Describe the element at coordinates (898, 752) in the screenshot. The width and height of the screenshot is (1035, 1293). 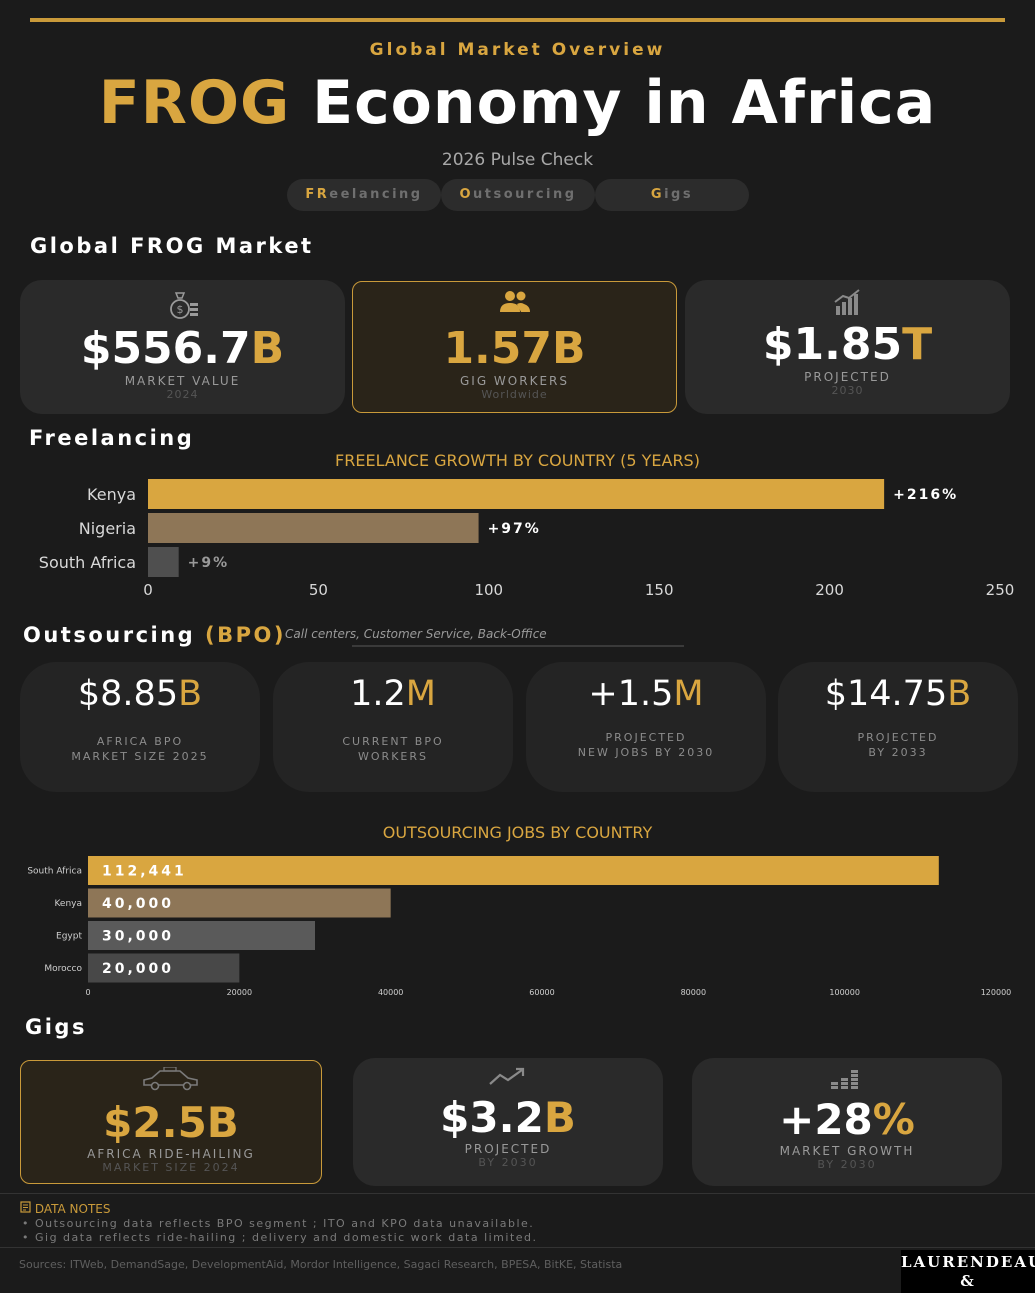
I see `bpo-label-2: BY 2033` at that location.